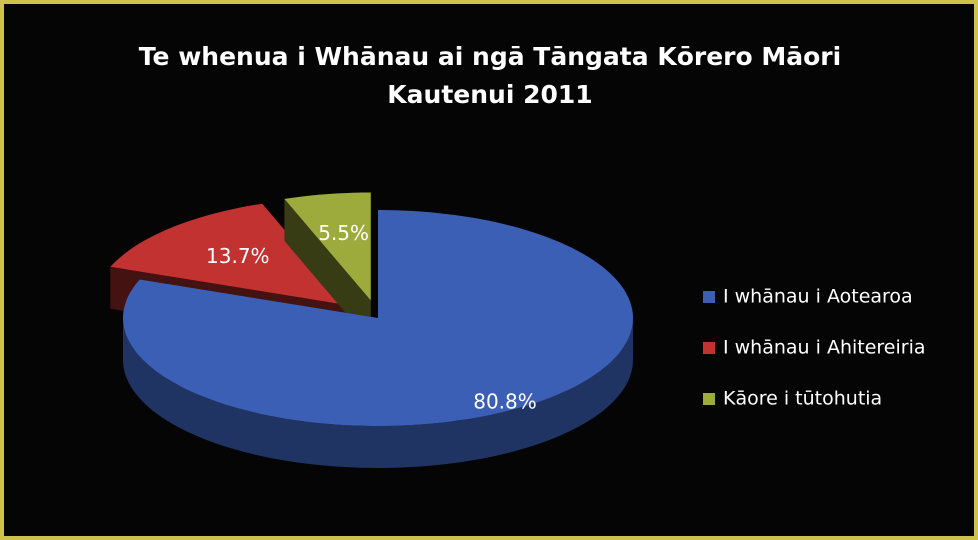  I want to click on data-label: 13.7%, so click(238, 256).